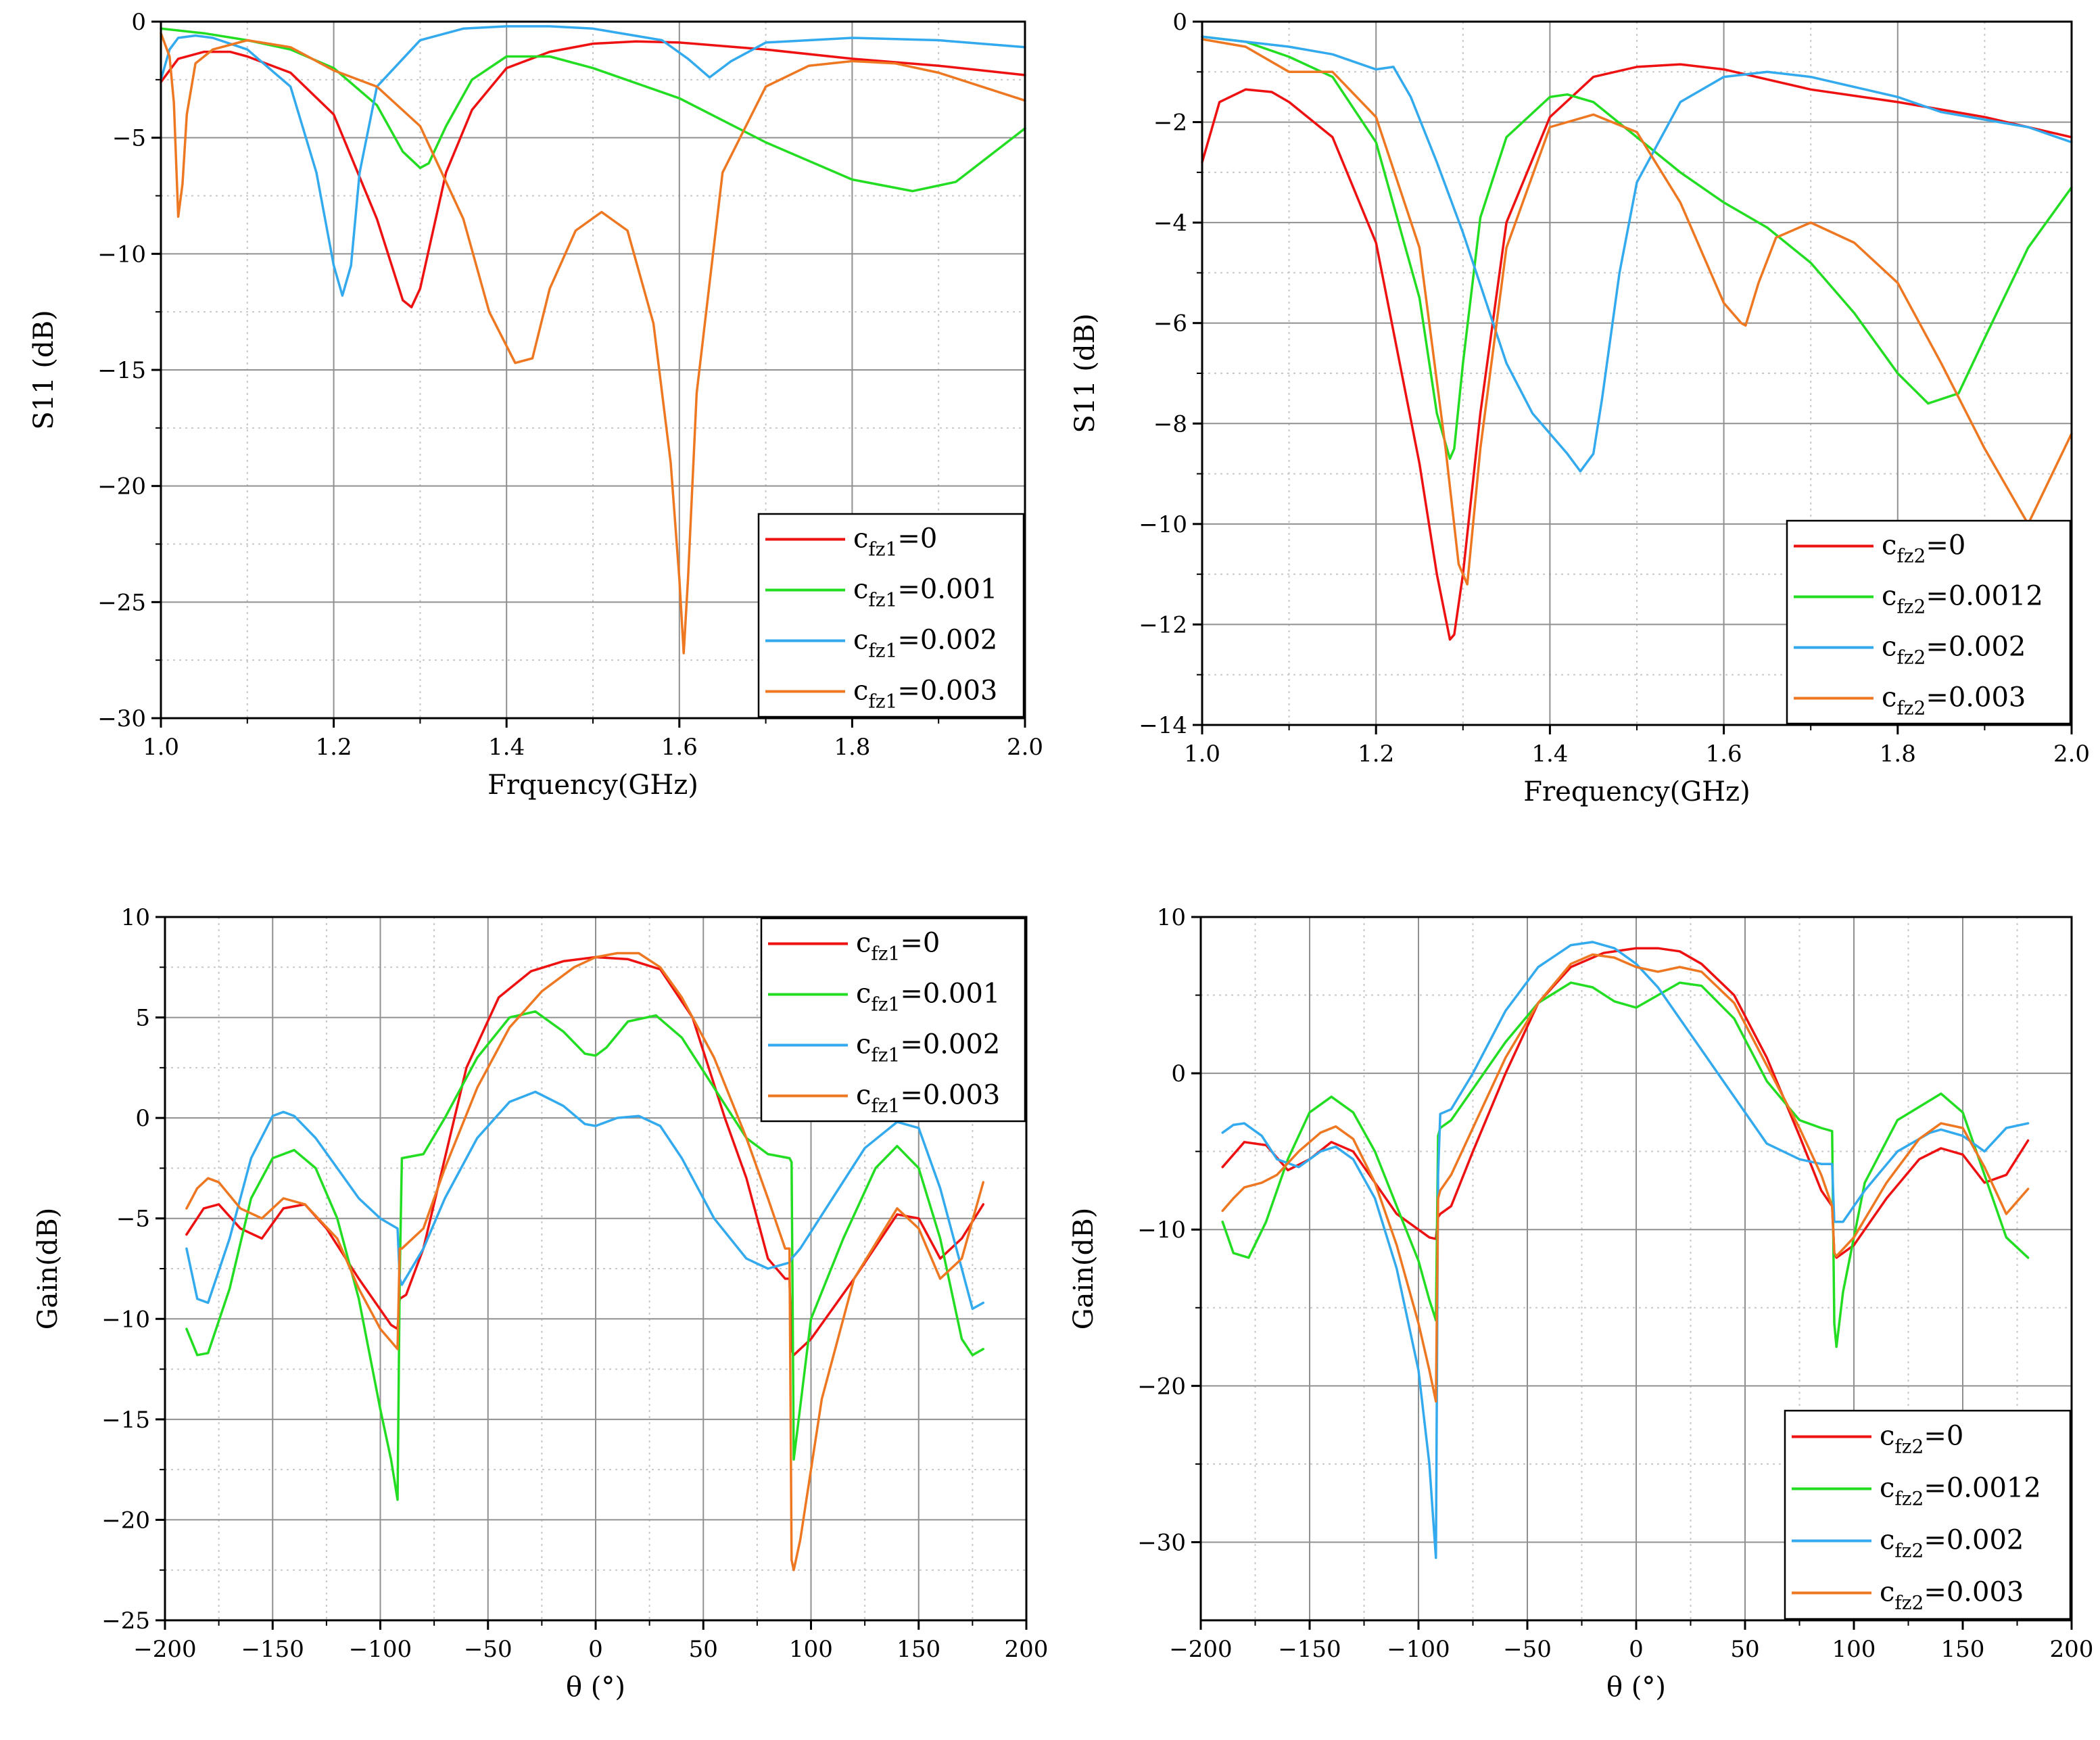  What do you see at coordinates (142, 1018) in the screenshot?
I see `y-tick-label: 5` at bounding box center [142, 1018].